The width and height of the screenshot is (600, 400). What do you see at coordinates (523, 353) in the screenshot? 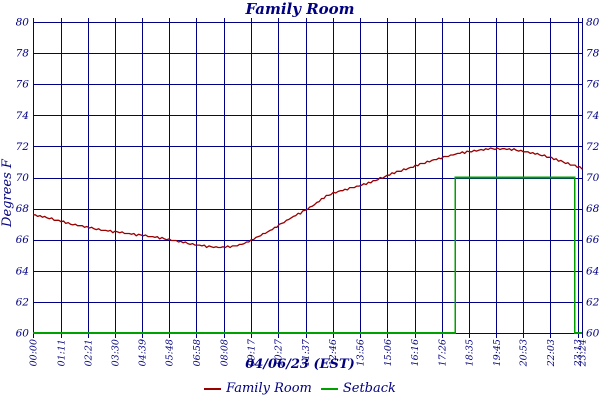
I see `x-tick-label: 20:53` at bounding box center [523, 353].